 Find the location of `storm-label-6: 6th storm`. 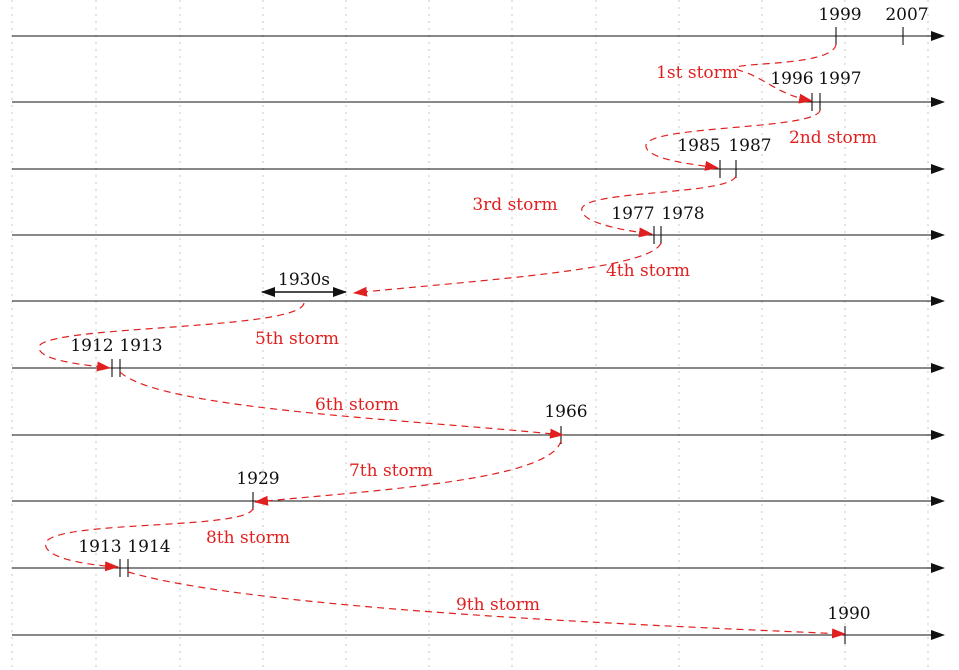

storm-label-6: 6th storm is located at coordinates (357, 405).